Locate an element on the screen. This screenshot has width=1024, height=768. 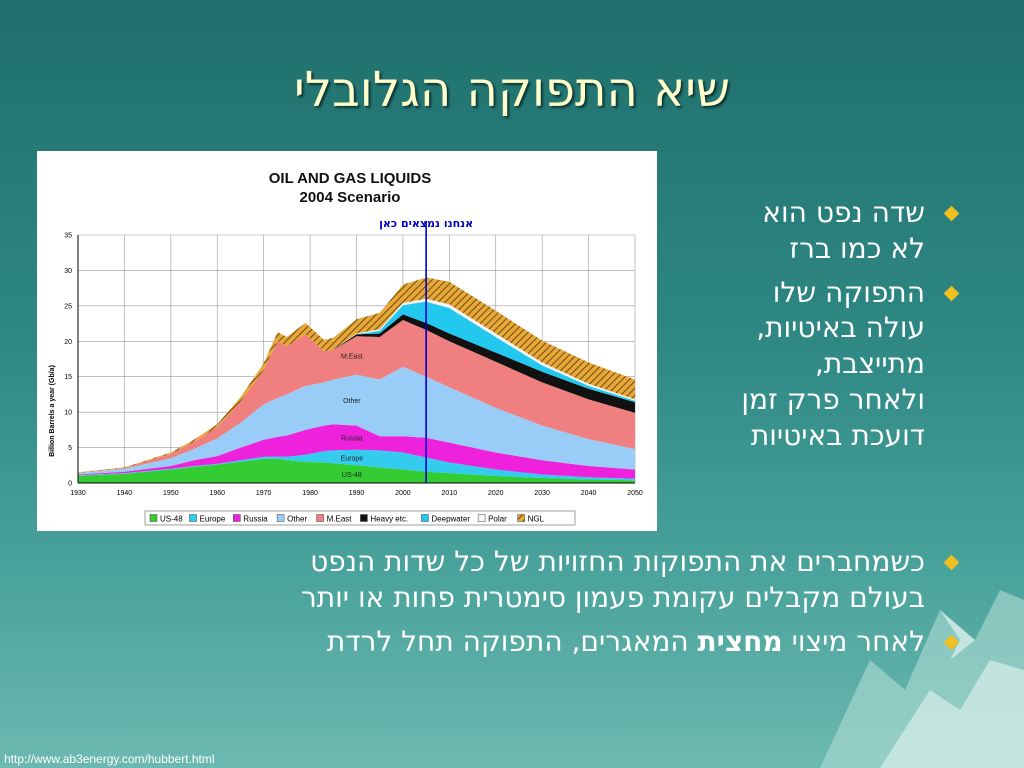
area-europe is located at coordinates (356, 465).